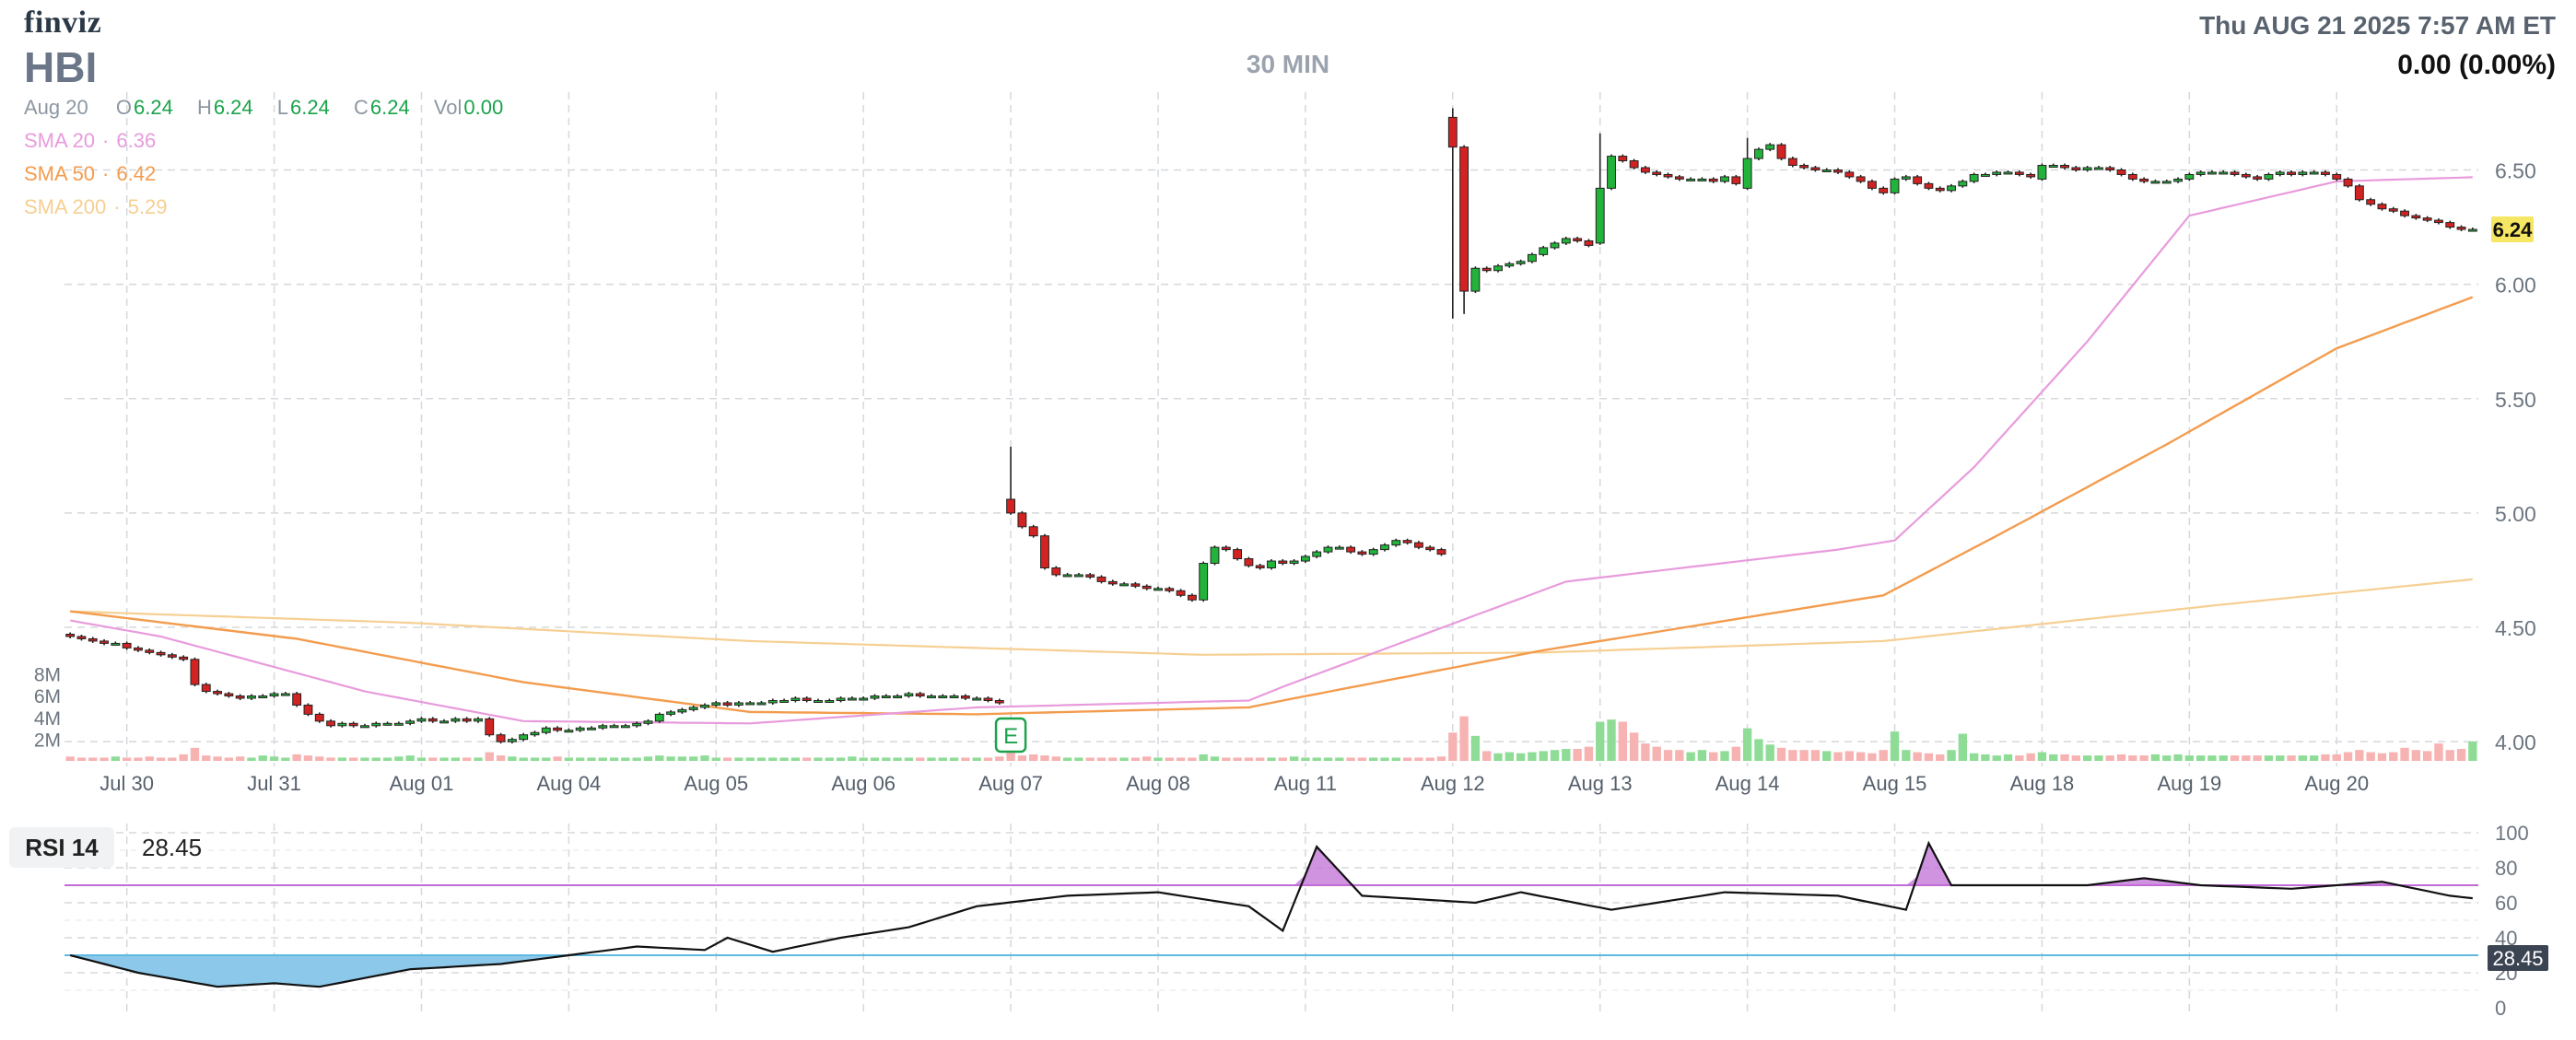 The height and width of the screenshot is (1040, 2576). What do you see at coordinates (1747, 783) in the screenshot?
I see `x-tick-label: Aug 14` at bounding box center [1747, 783].